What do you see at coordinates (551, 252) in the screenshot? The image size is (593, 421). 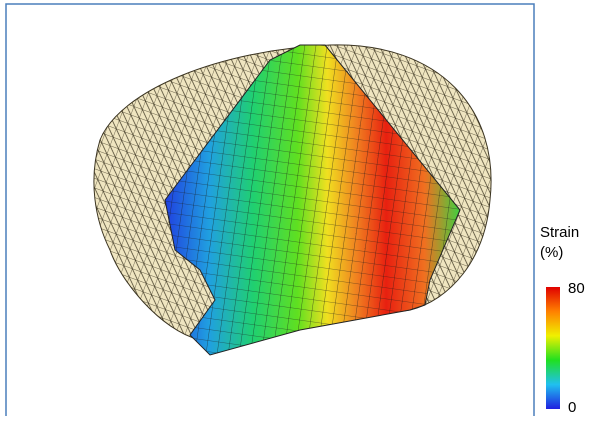 I see `colorbar-unit: (%)` at bounding box center [551, 252].